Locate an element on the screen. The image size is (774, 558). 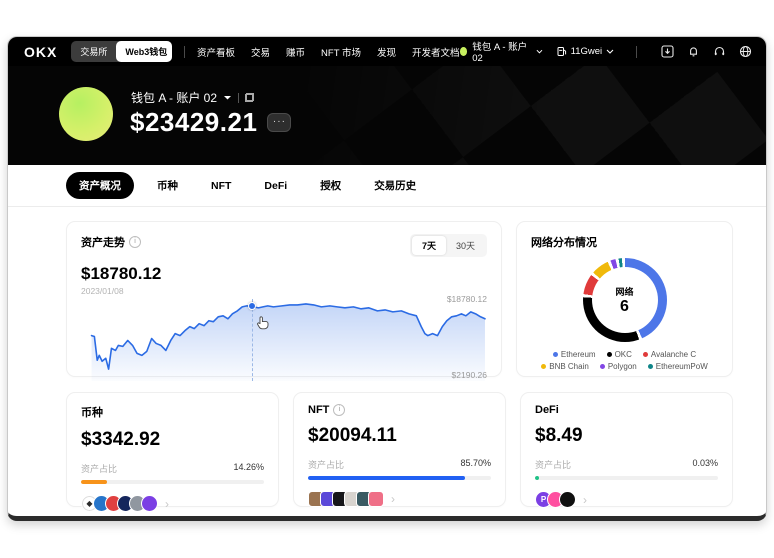
nav-menu: 资产看板 交易 赚币 NFT 市场 发现 开发者文档 is located at coordinates (328, 52).